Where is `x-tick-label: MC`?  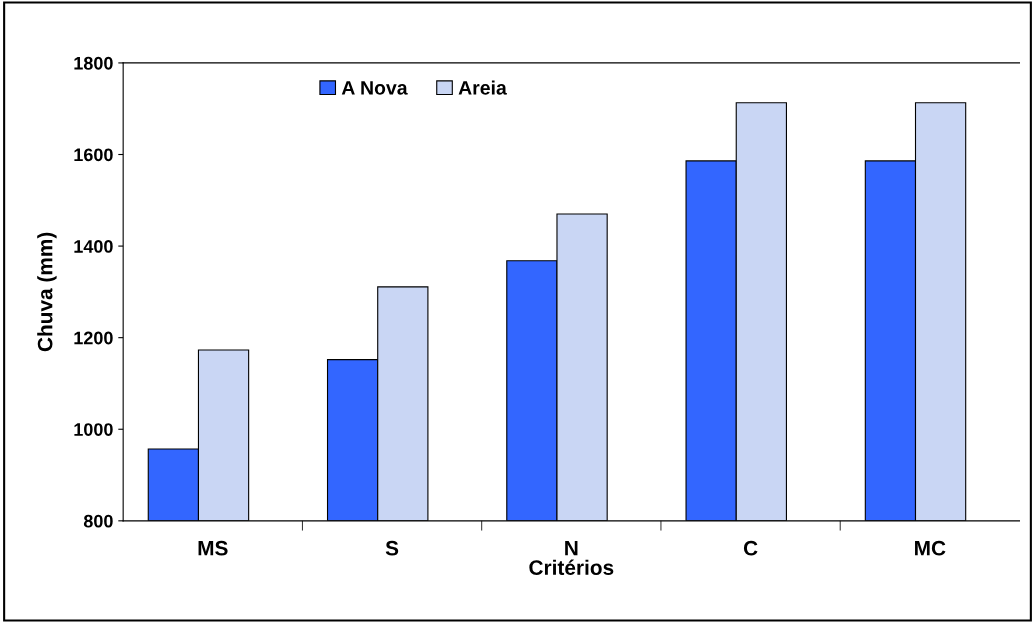
x-tick-label: MC is located at coordinates (930, 548).